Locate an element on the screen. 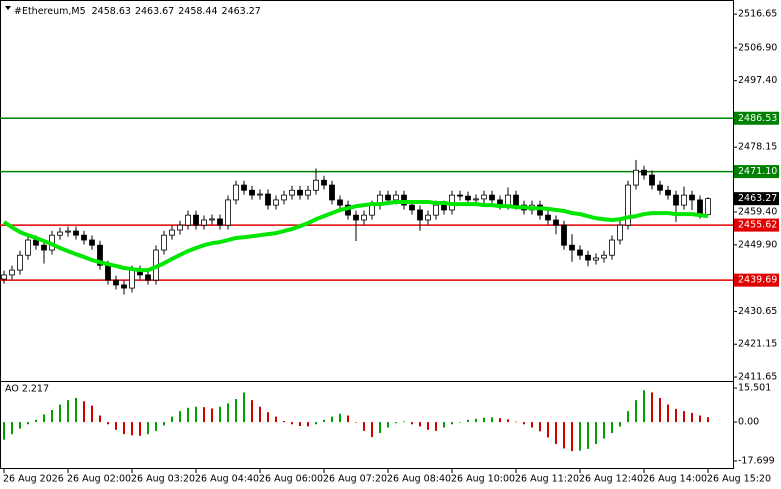  x-tick-label: 26 Aug 08:40 is located at coordinates (419, 479).